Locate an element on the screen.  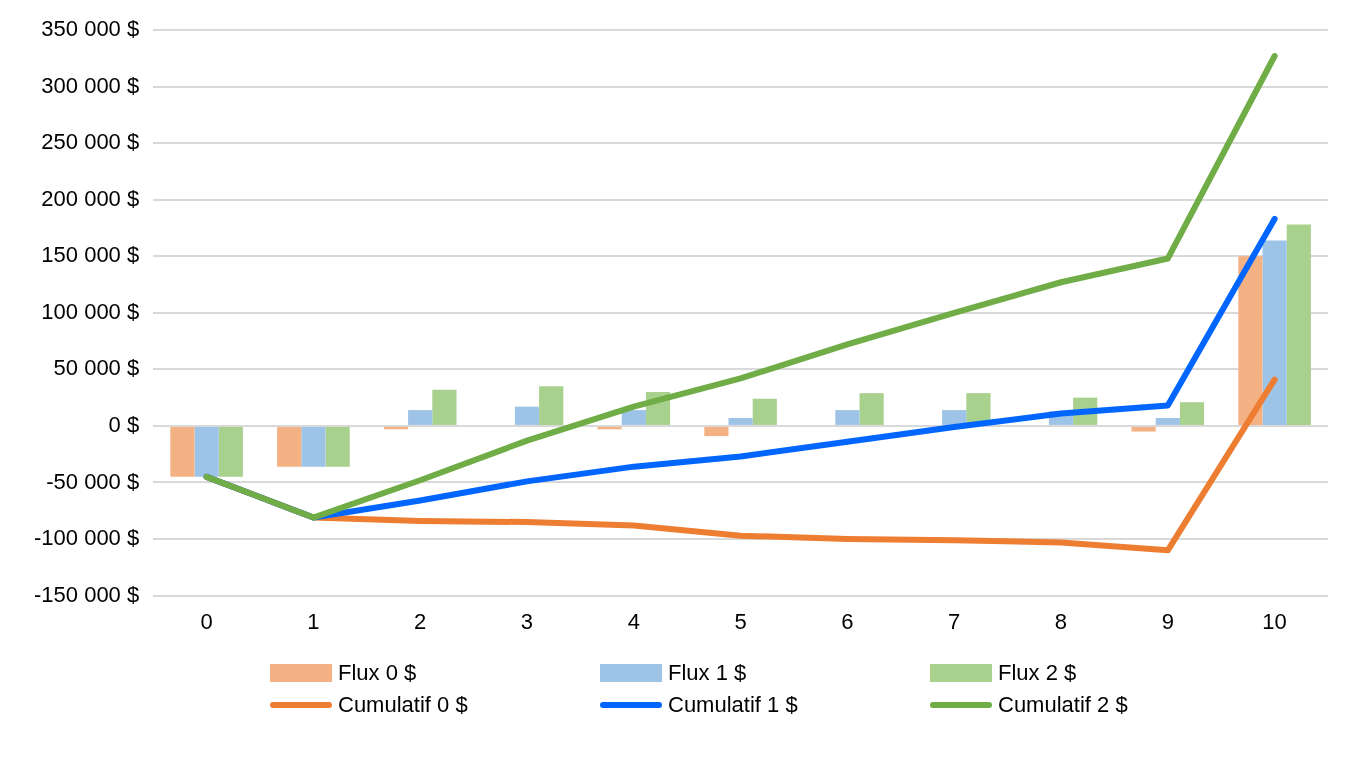
x-tick-label: 0 is located at coordinates (206, 621).